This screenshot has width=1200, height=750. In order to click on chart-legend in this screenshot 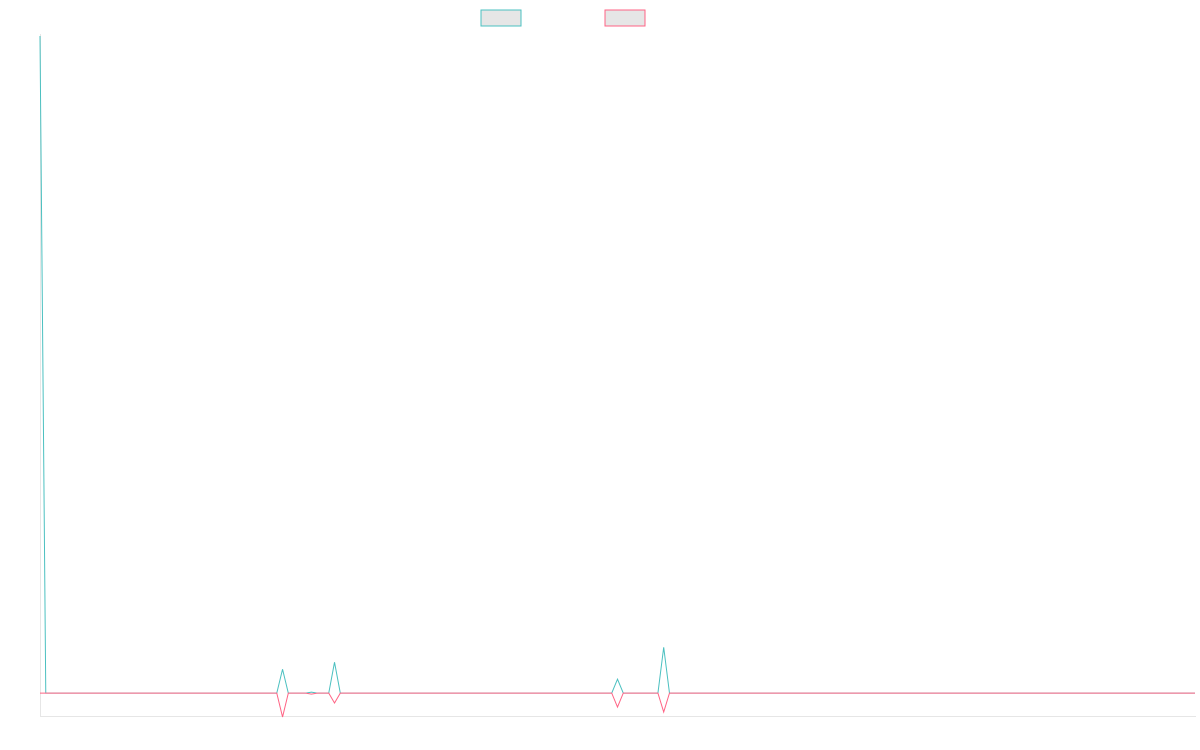, I will do `click(563, 18)`.